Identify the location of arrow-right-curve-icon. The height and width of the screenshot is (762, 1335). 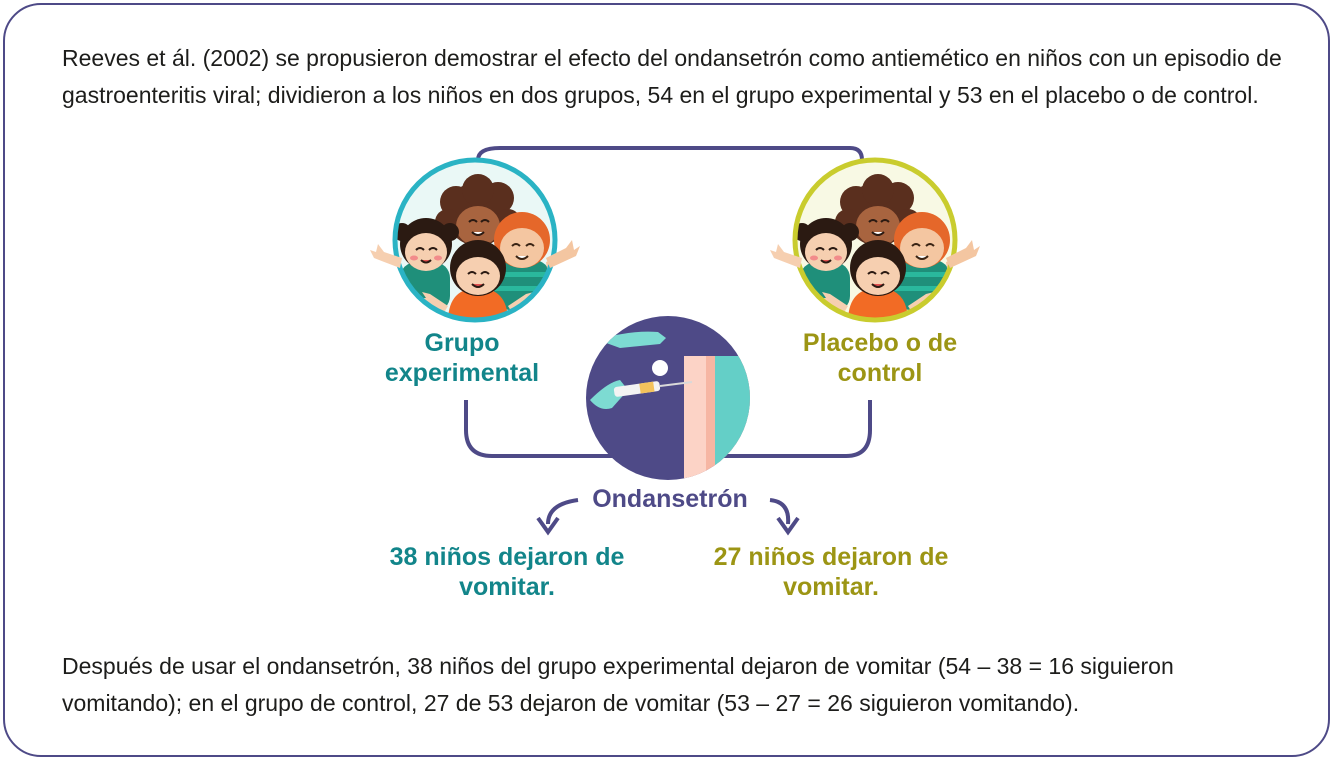
(780, 511).